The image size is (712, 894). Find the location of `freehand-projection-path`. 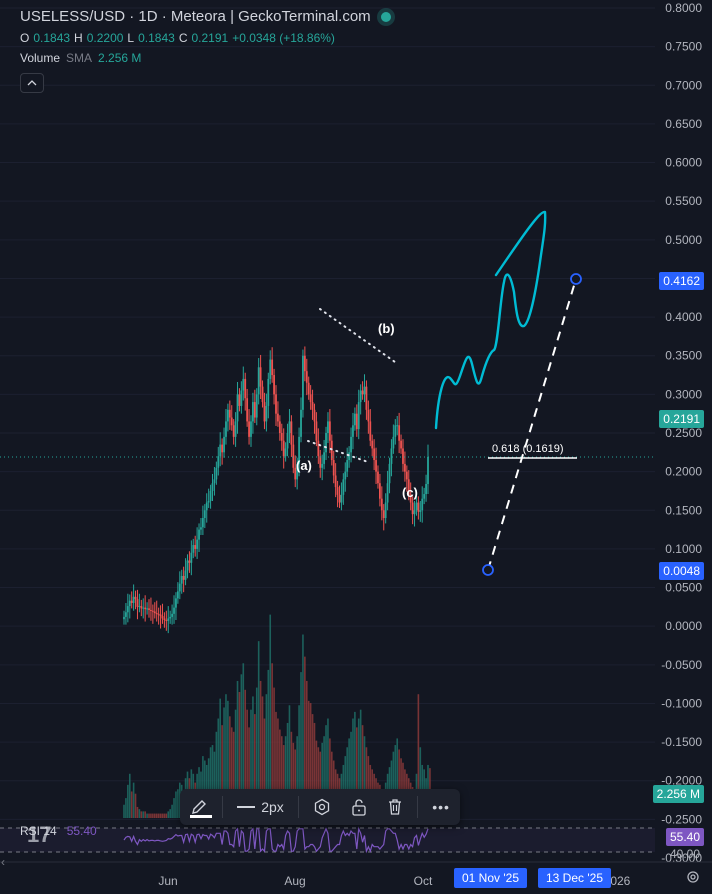

freehand-projection-path is located at coordinates (490, 320).